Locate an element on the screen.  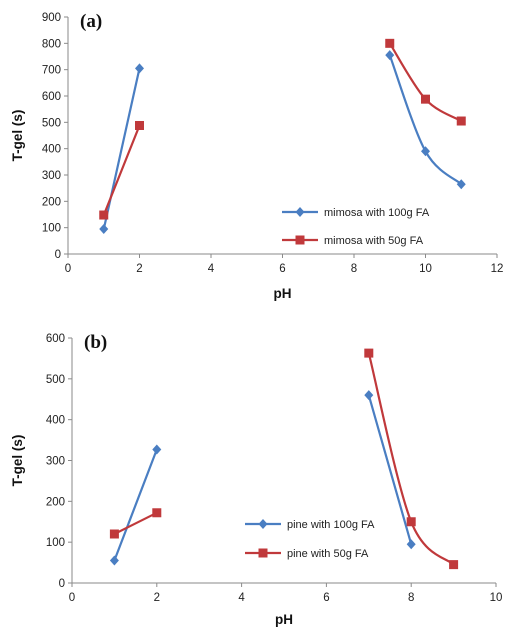
legend-label: pine with 100g FA is located at coordinates (331, 525).